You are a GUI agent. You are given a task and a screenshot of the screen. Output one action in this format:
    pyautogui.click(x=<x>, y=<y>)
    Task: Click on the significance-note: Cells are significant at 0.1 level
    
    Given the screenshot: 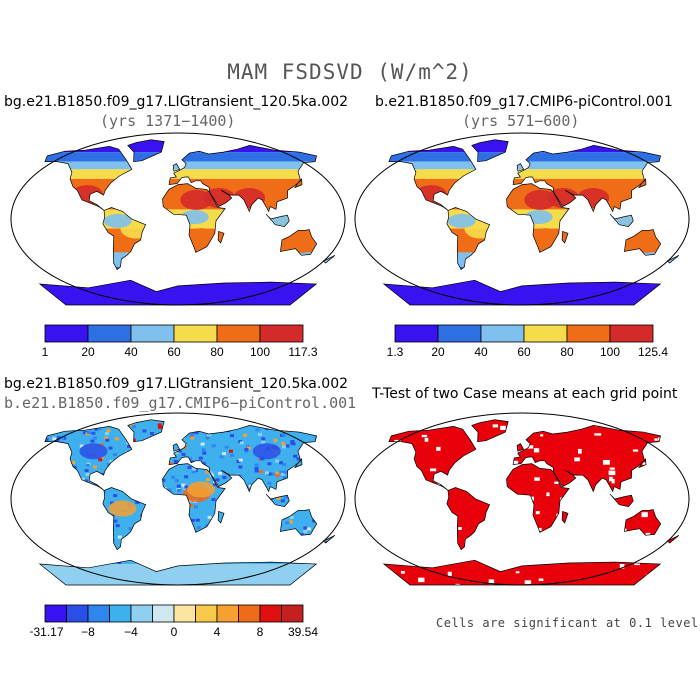 What is the action you would take?
    pyautogui.click(x=567, y=623)
    